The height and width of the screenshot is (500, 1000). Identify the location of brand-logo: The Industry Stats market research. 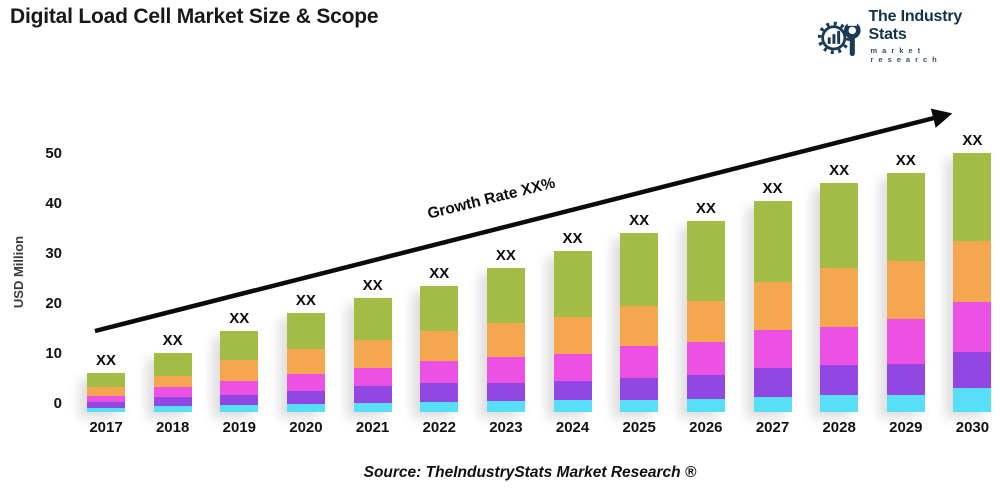
(909, 36).